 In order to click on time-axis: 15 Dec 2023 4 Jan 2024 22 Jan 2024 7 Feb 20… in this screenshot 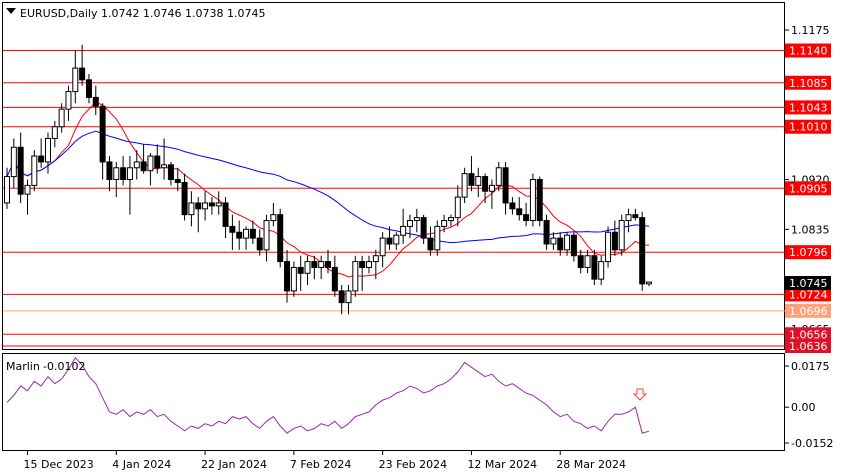, I will do `click(324, 461)`.